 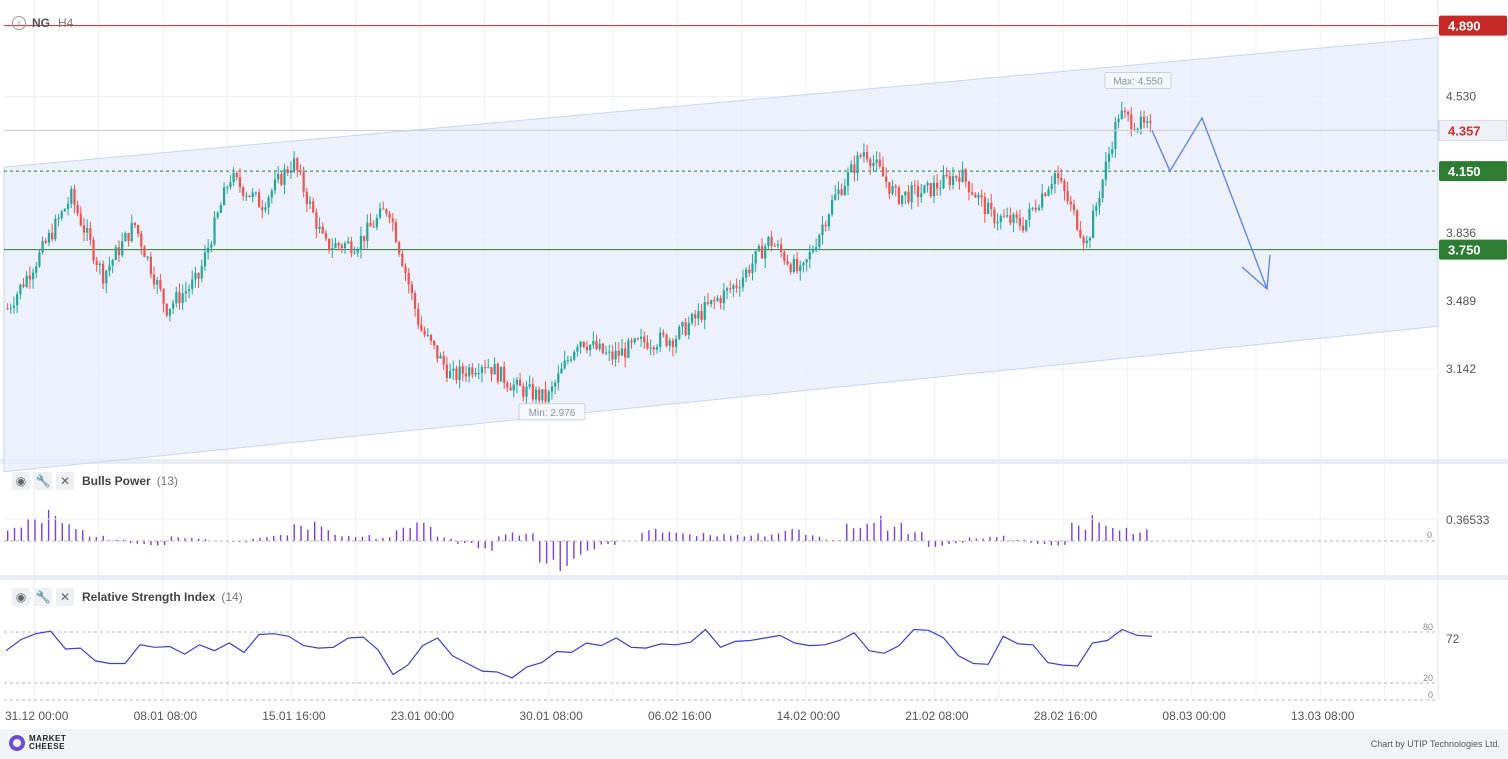 What do you see at coordinates (21, 481) in the screenshot?
I see `eye-icon: ◉` at bounding box center [21, 481].